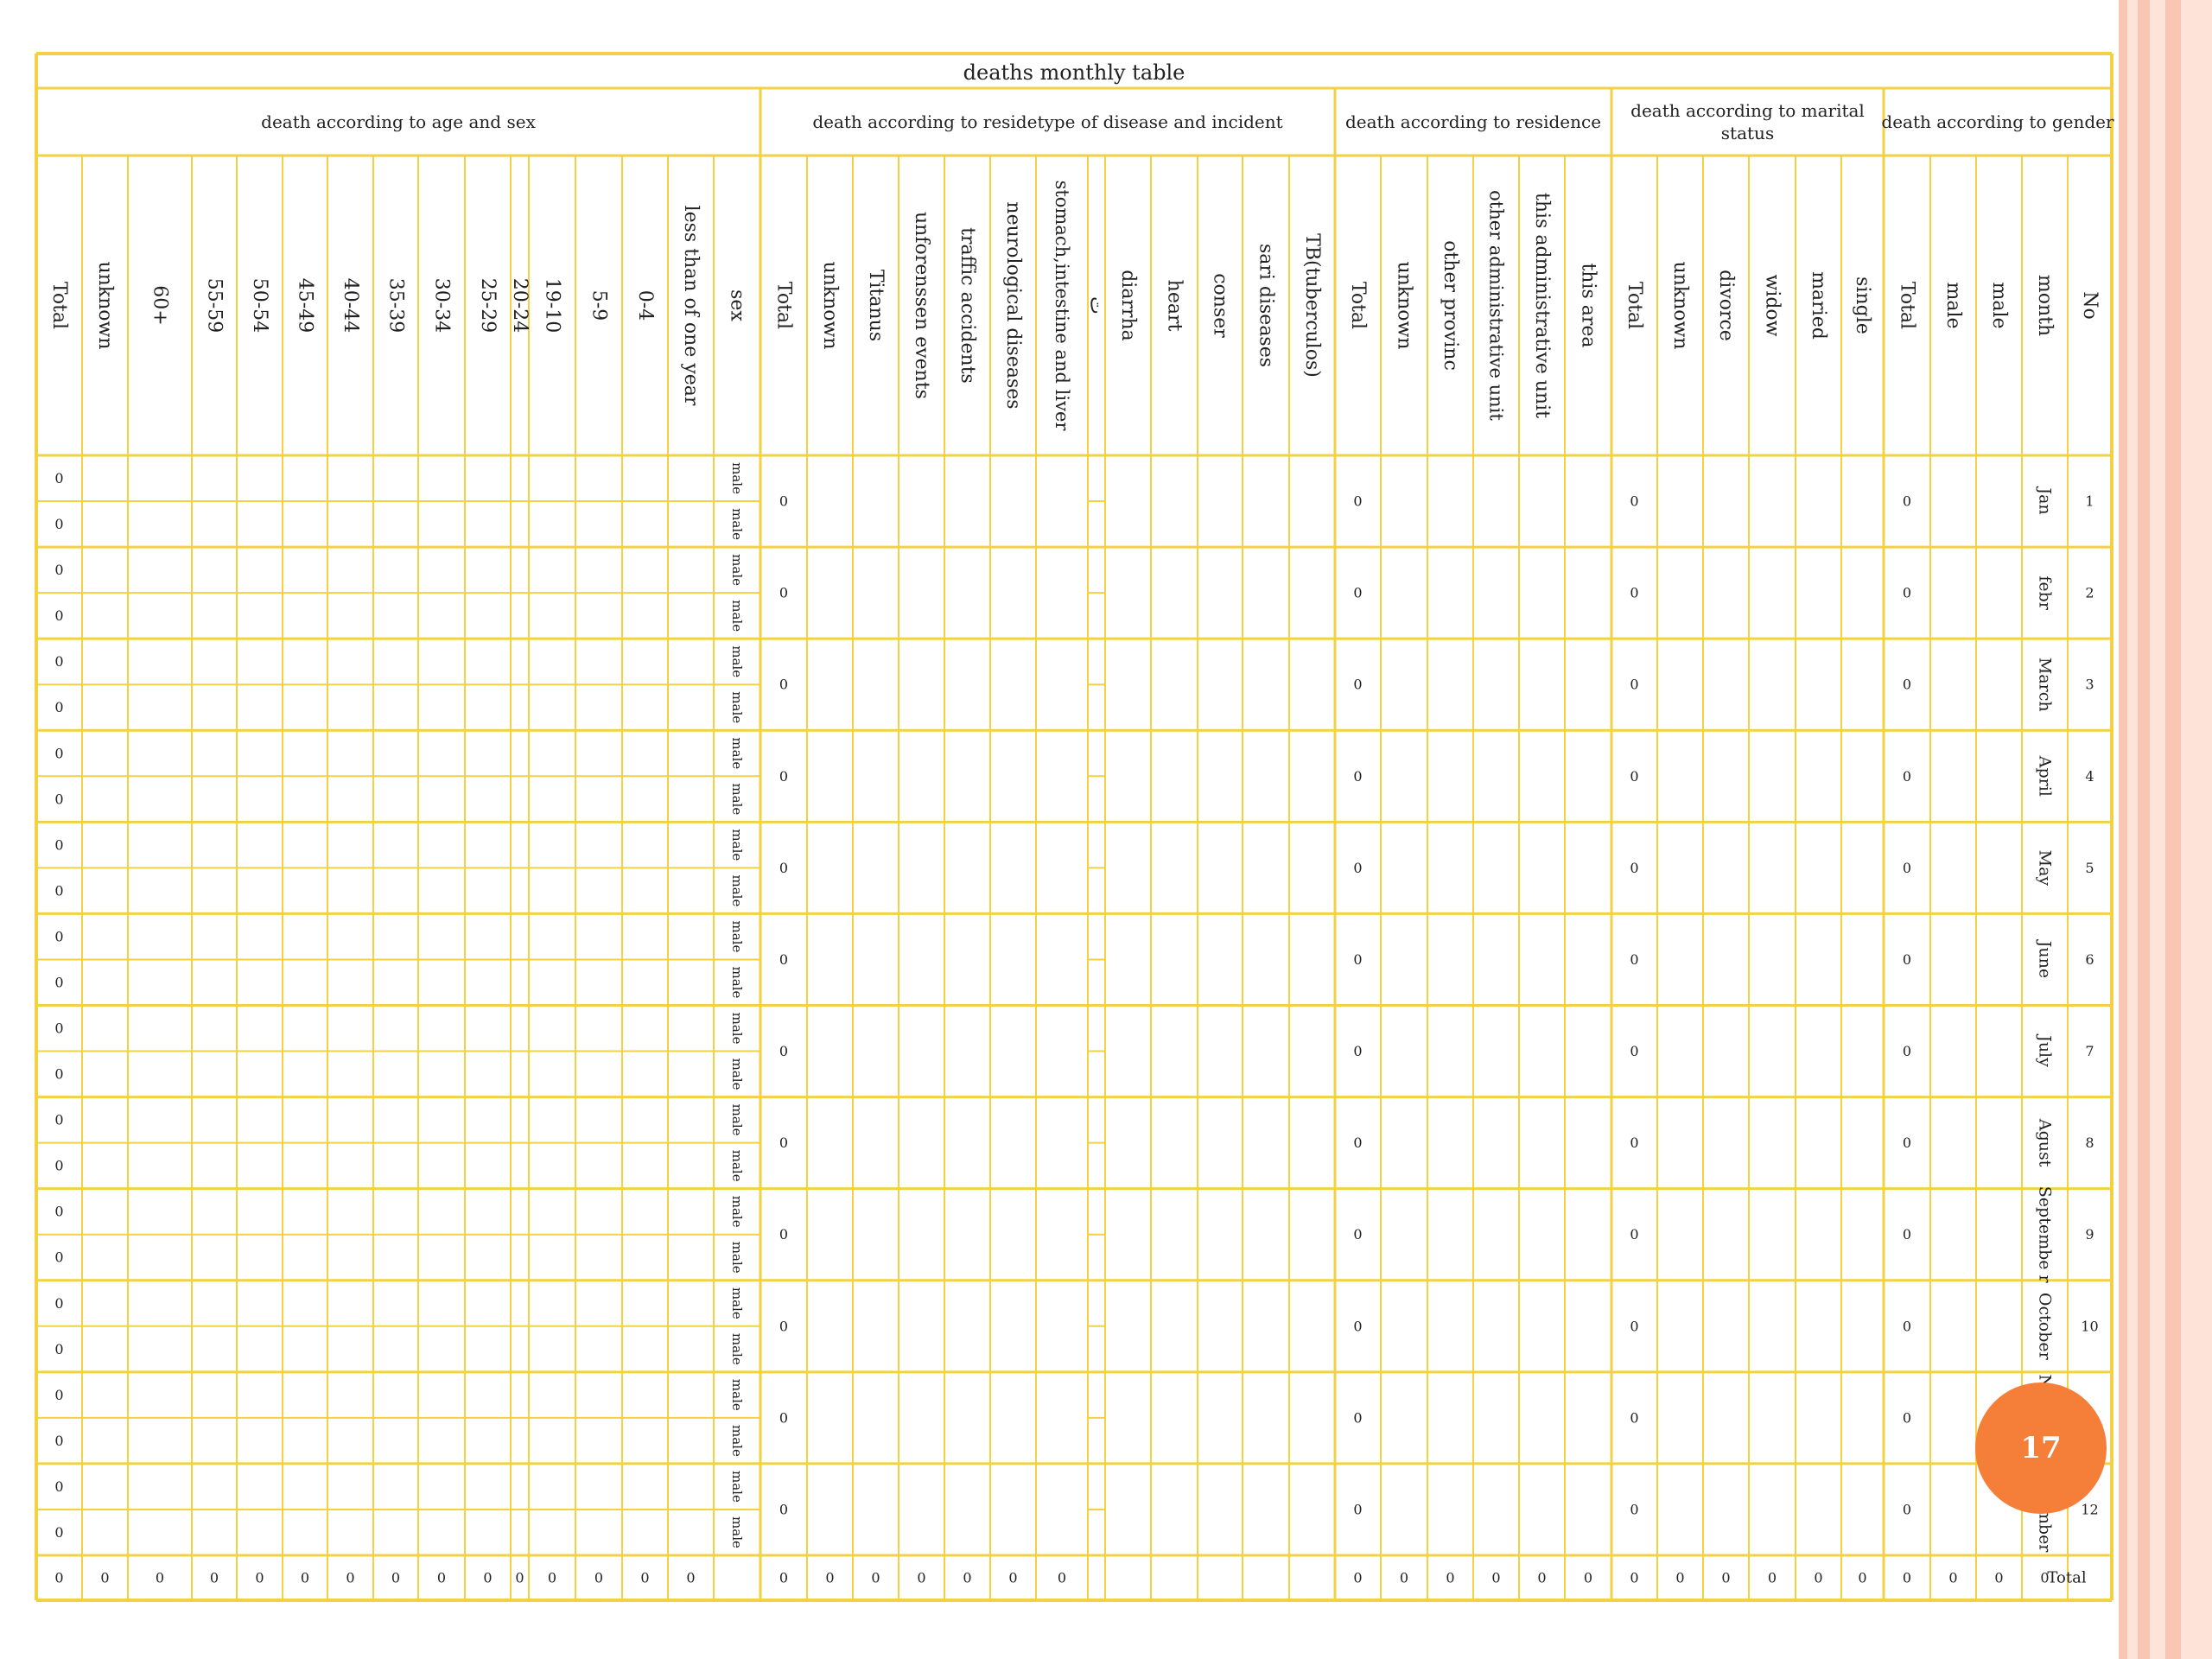  What do you see at coordinates (2045, 1142) in the screenshot?
I see `cell-month-agust: Agust` at bounding box center [2045, 1142].